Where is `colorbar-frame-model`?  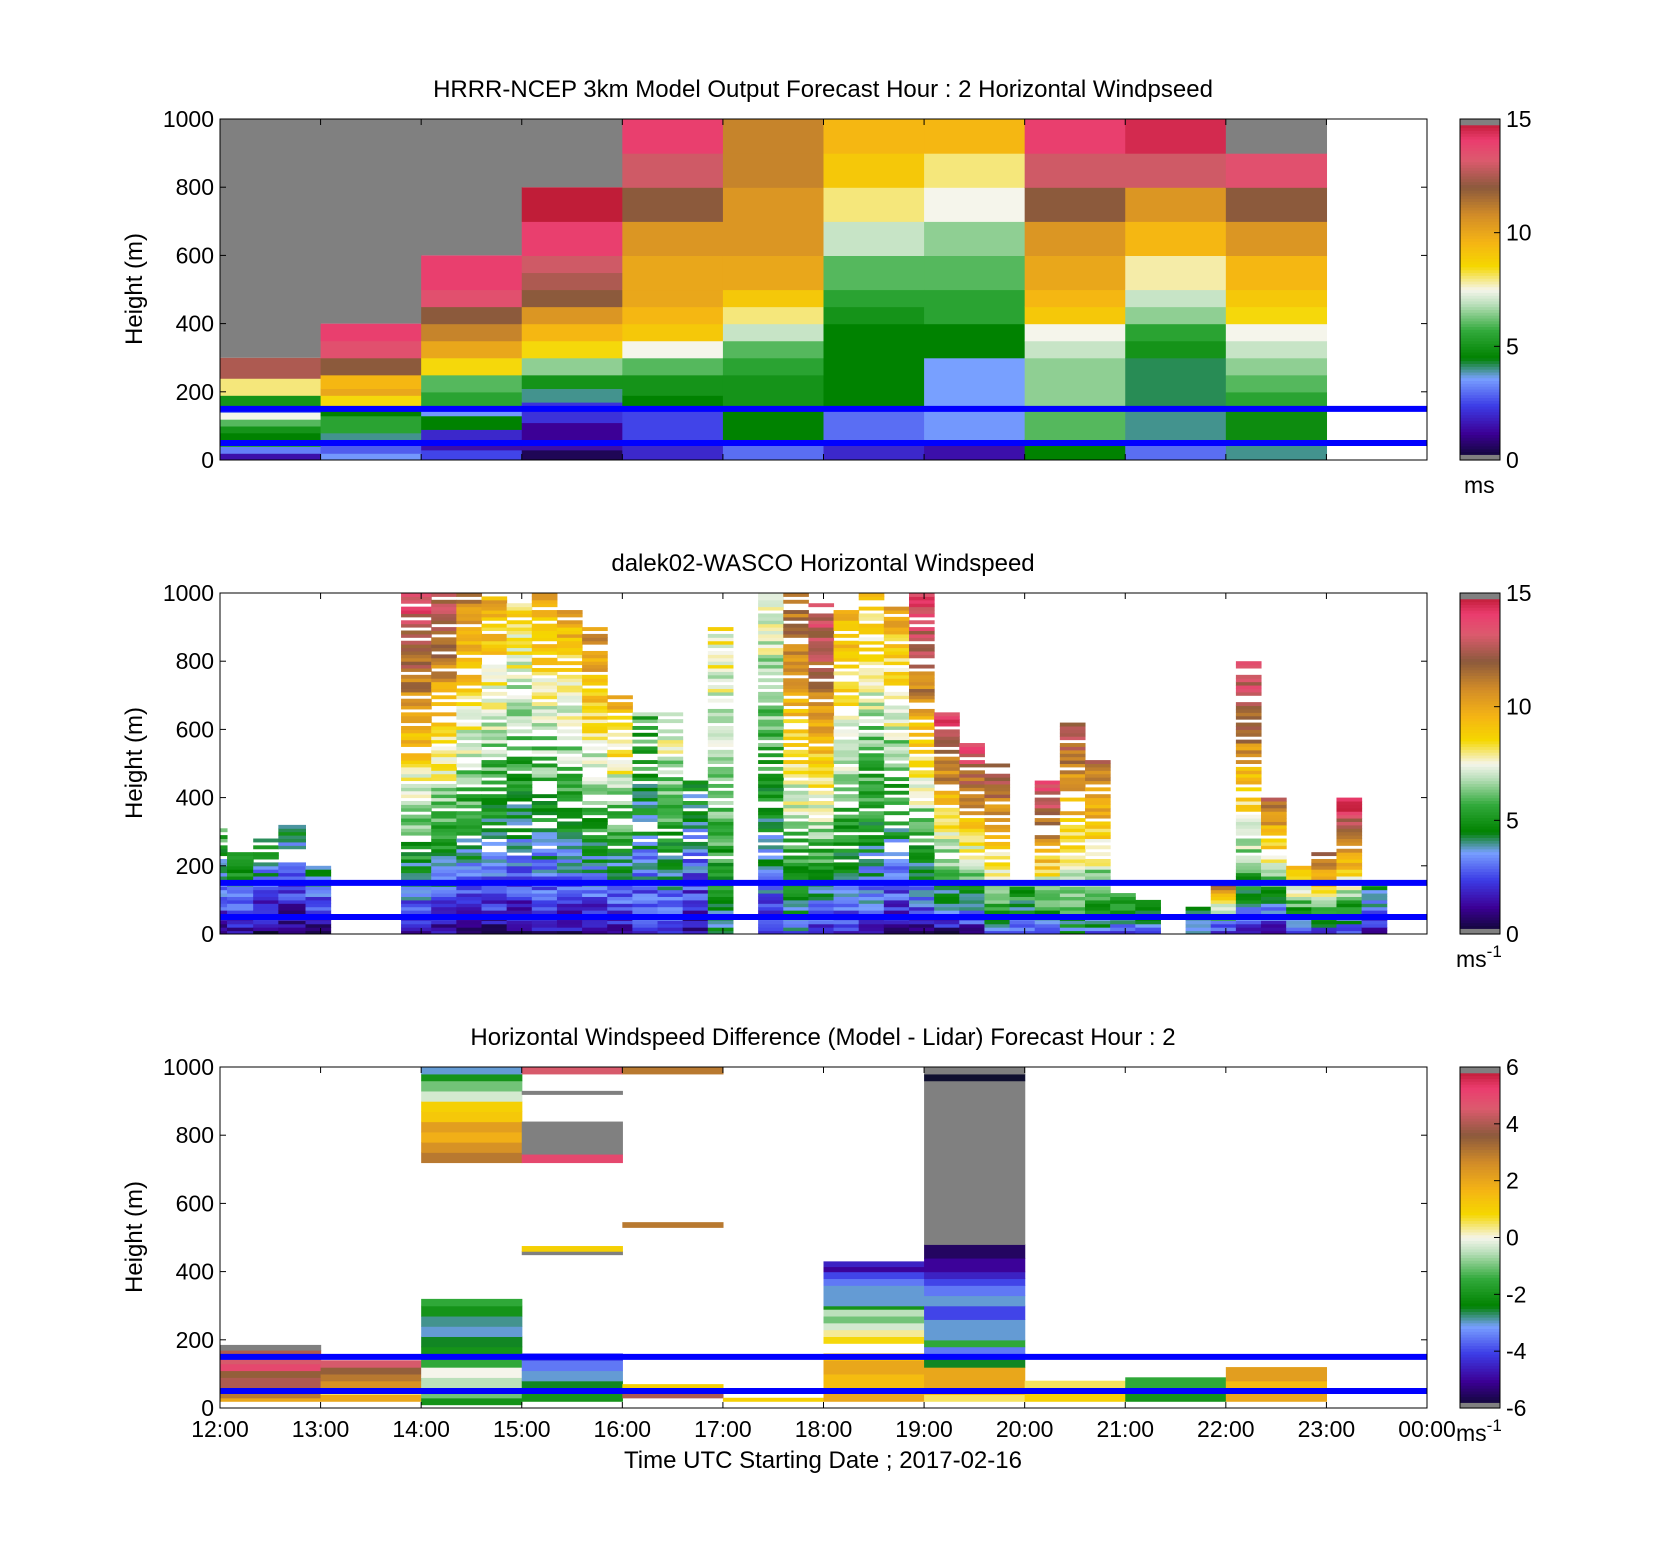
colorbar-frame-model is located at coordinates (1480, 289).